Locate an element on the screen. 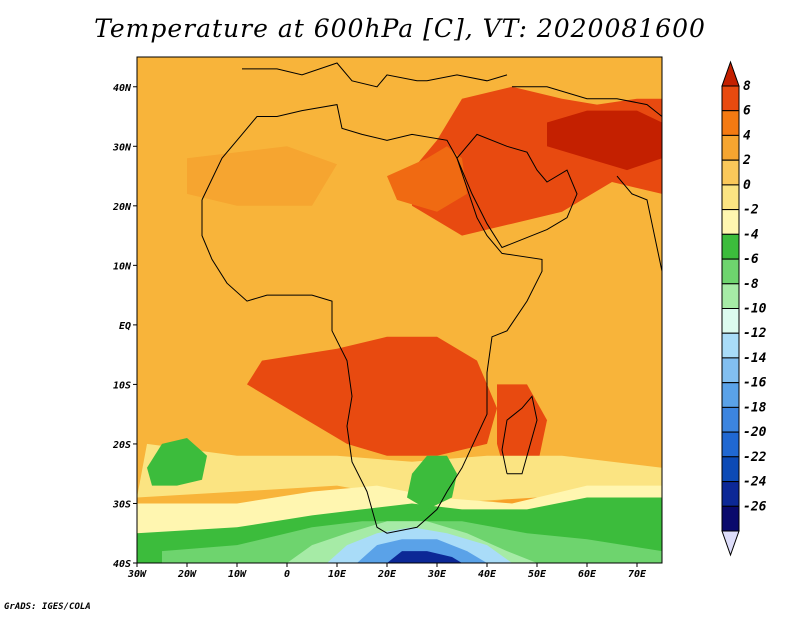 This screenshot has height=618, width=800. colorbar-label: -12 is located at coordinates (755, 333).